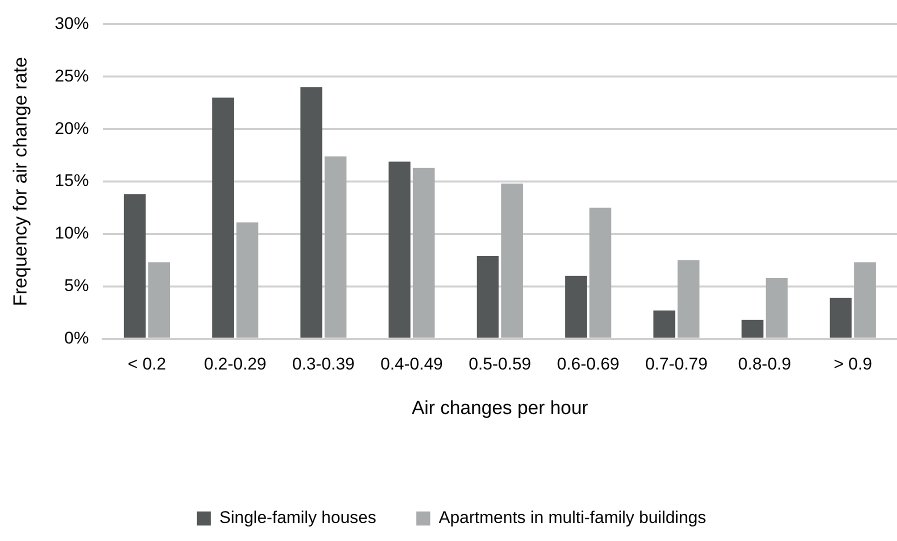 This screenshot has width=897, height=541. I want to click on x-tick-label: 0.3-0.39, so click(323, 364).